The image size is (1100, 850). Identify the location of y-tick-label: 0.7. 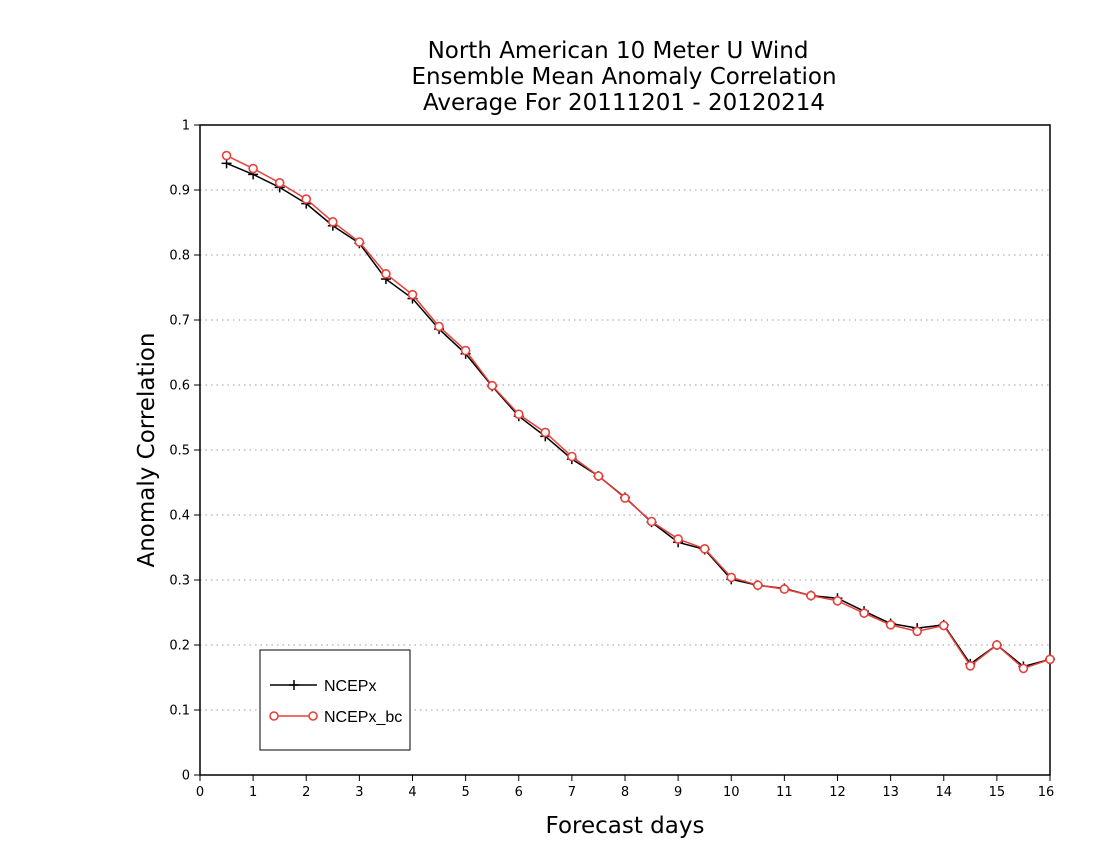
(179, 321).